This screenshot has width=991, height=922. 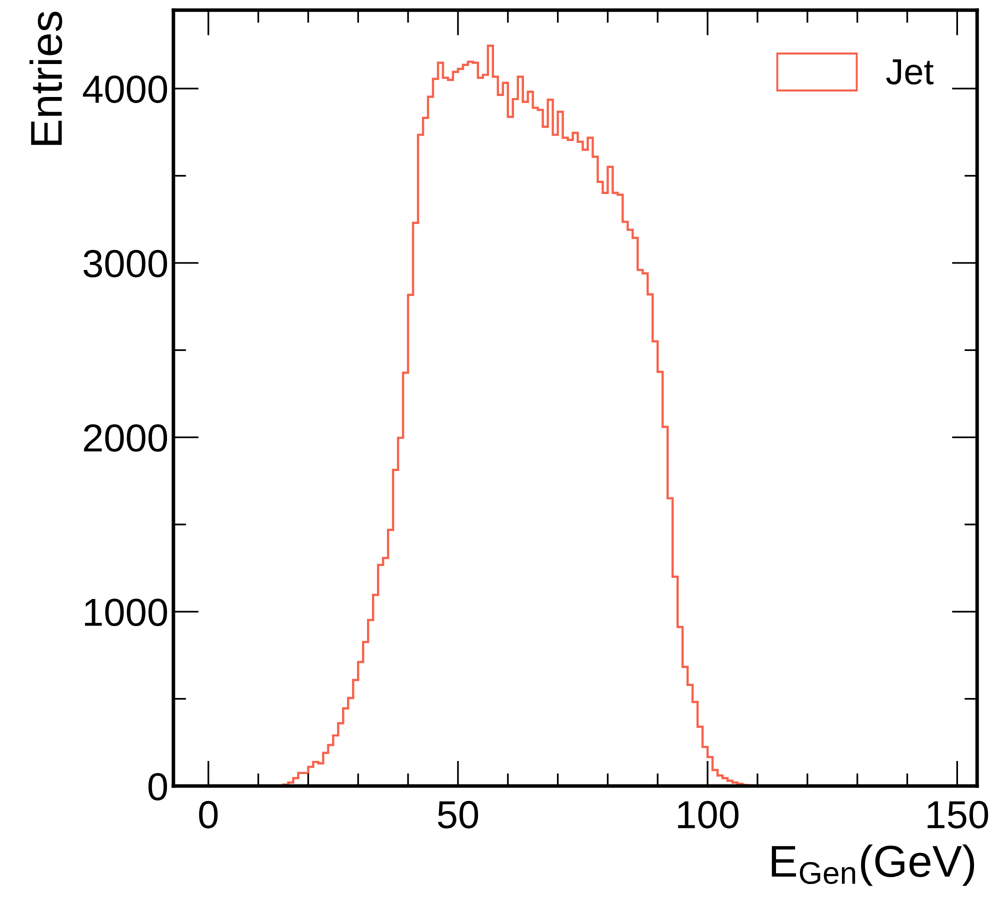 I want to click on x-tick-label: 50, so click(x=458, y=814).